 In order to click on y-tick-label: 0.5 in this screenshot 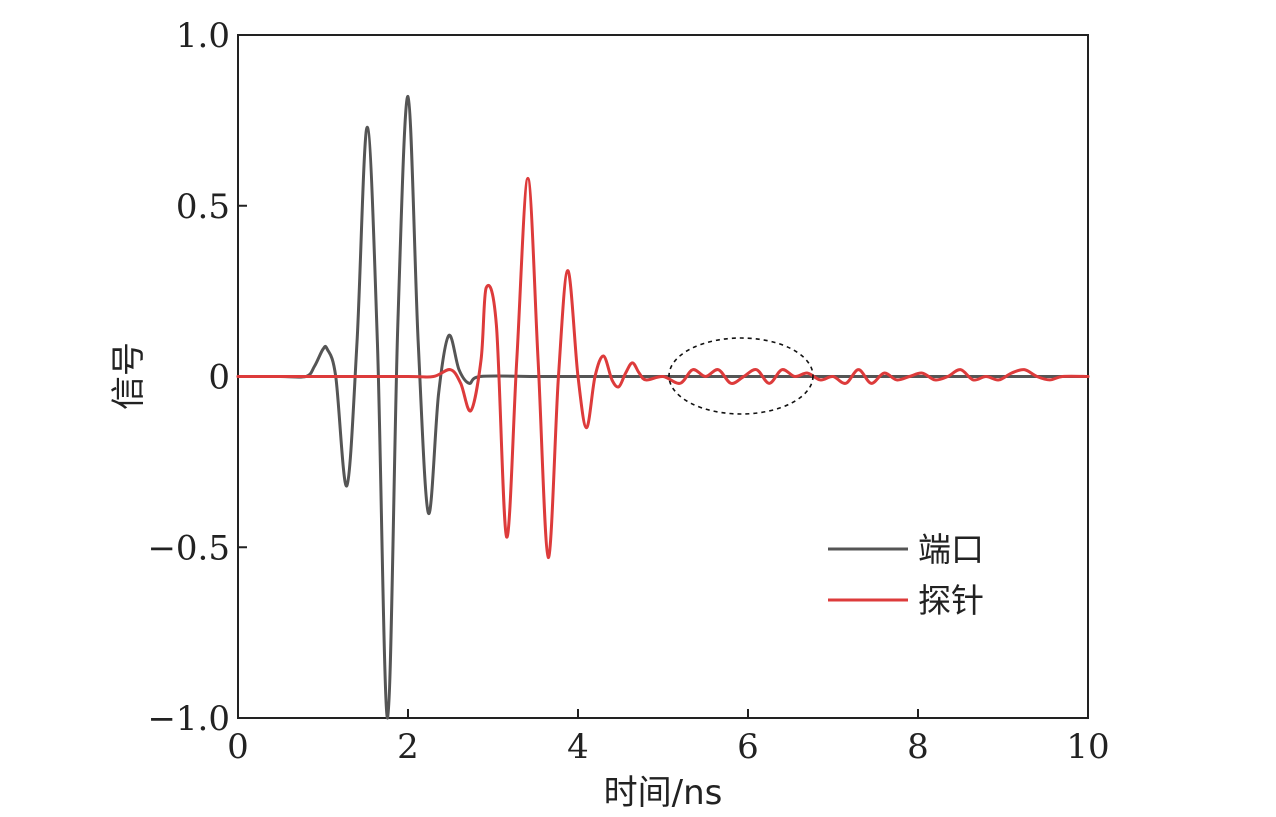, I will do `click(203, 207)`.